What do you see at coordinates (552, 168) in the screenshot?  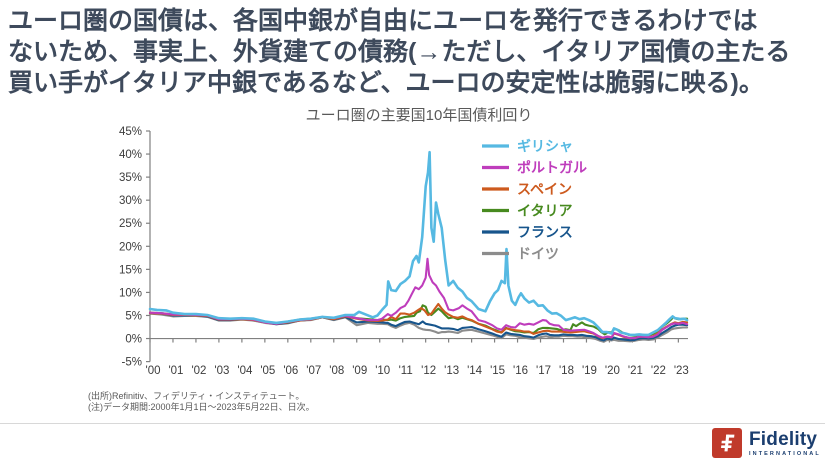 I see `legend-label-ポルトガル: ポルトガル` at bounding box center [552, 168].